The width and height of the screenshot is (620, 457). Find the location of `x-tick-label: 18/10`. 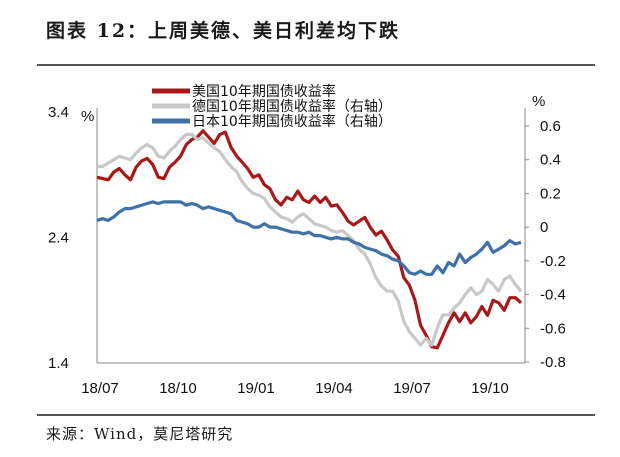

x-tick-label: 18/10 is located at coordinates (178, 388).